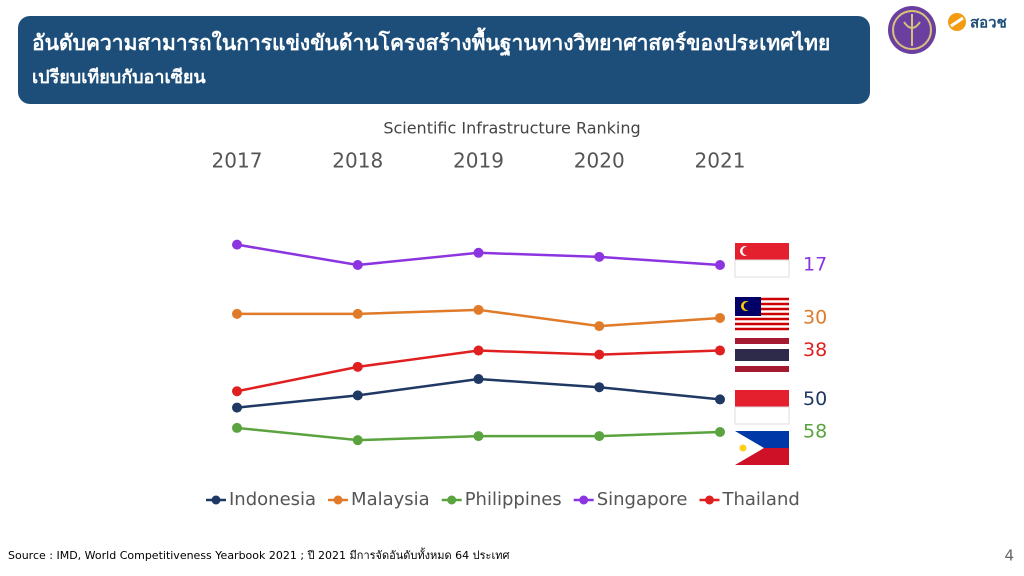  What do you see at coordinates (119, 77) in the screenshot?
I see `header-subtitle: เปรียบเทียบกับอาเซียน` at bounding box center [119, 77].